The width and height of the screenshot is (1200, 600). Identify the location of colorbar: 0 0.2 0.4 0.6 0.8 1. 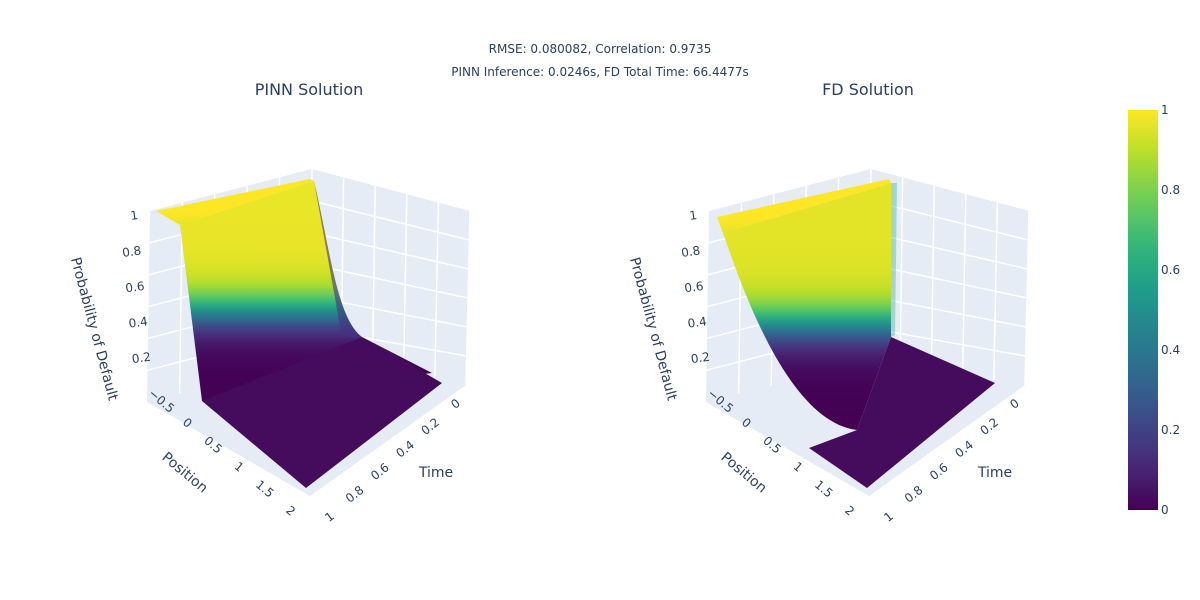
(1154, 310).